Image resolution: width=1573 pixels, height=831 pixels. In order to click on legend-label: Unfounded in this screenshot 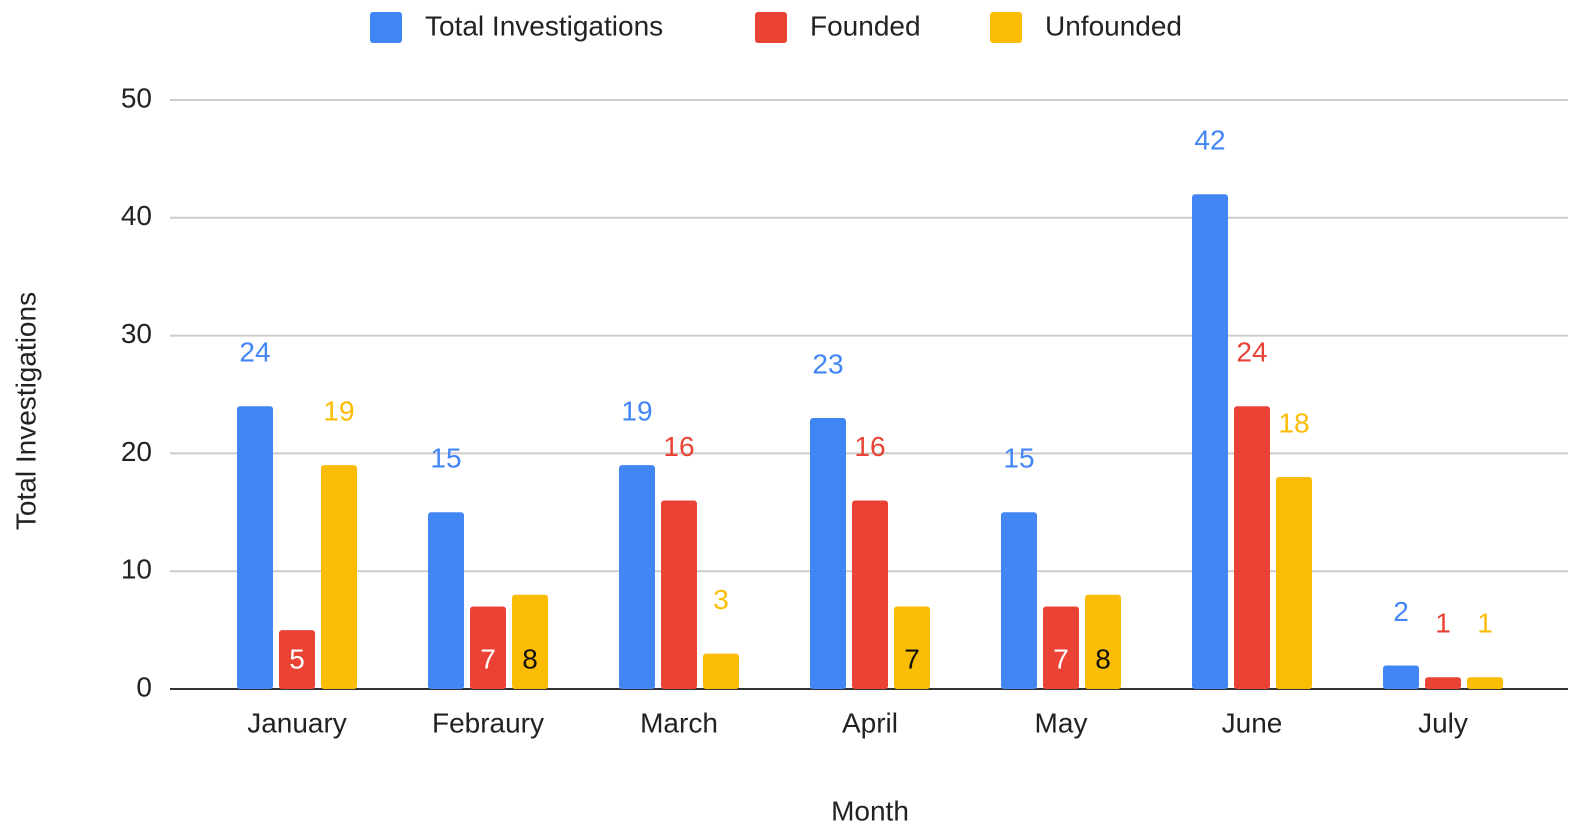, I will do `click(1113, 25)`.